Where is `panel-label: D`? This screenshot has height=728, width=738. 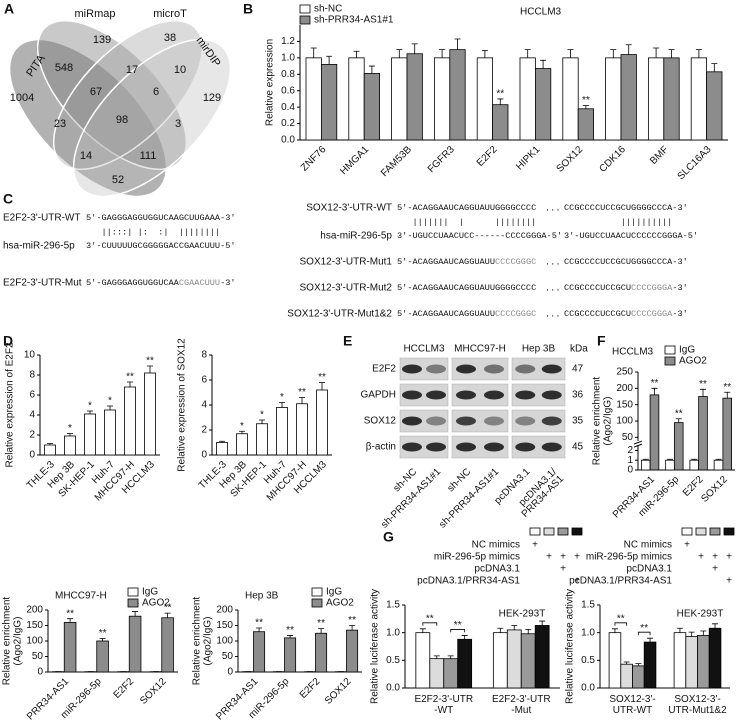 panel-label: D is located at coordinates (8, 341).